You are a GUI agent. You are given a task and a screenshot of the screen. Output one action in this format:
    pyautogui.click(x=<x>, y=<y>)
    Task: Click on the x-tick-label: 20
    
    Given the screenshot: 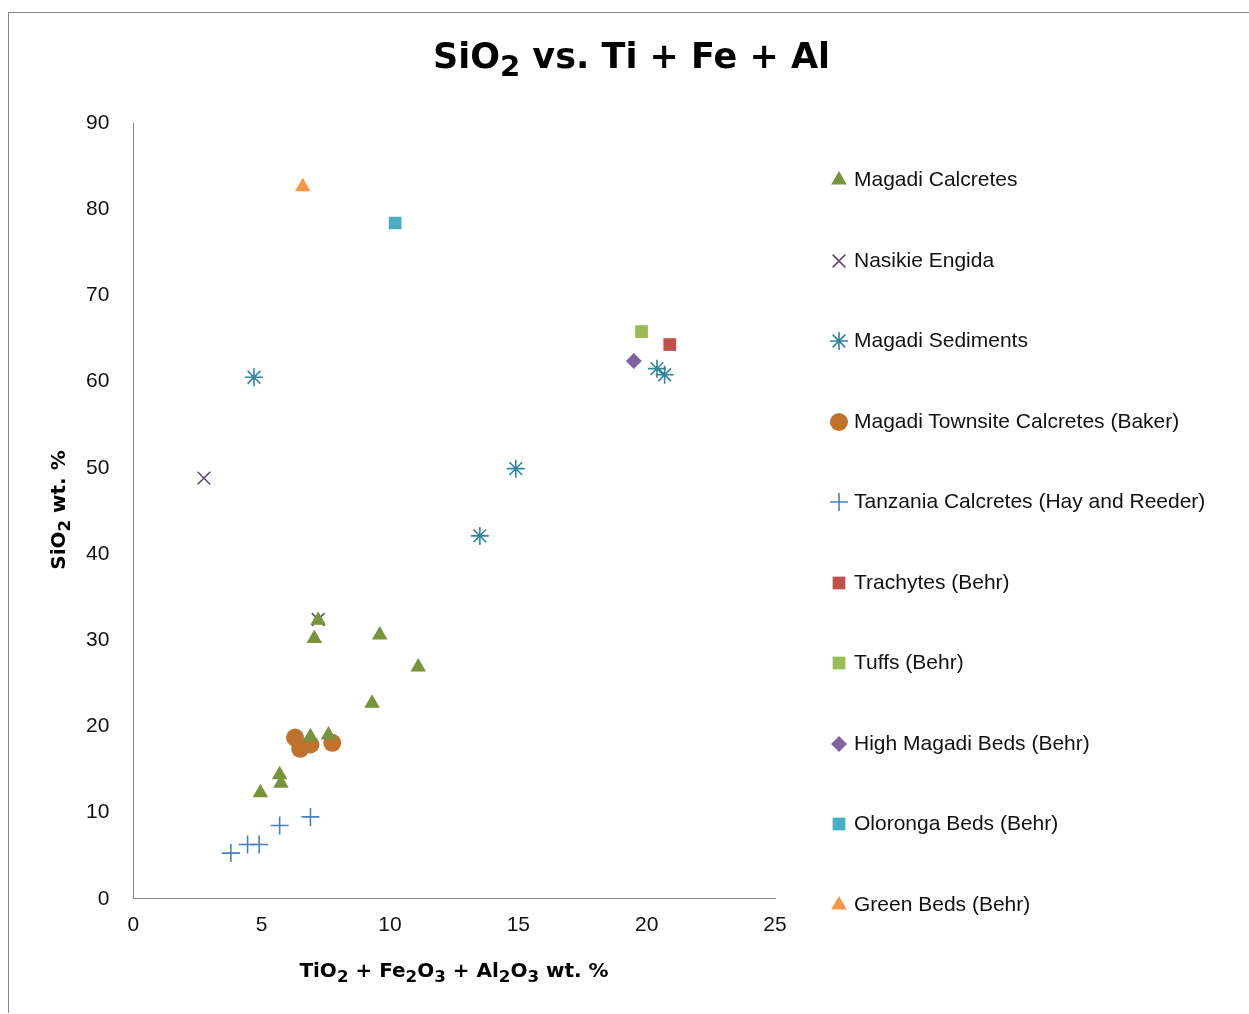 What is the action you would take?
    pyautogui.click(x=646, y=924)
    